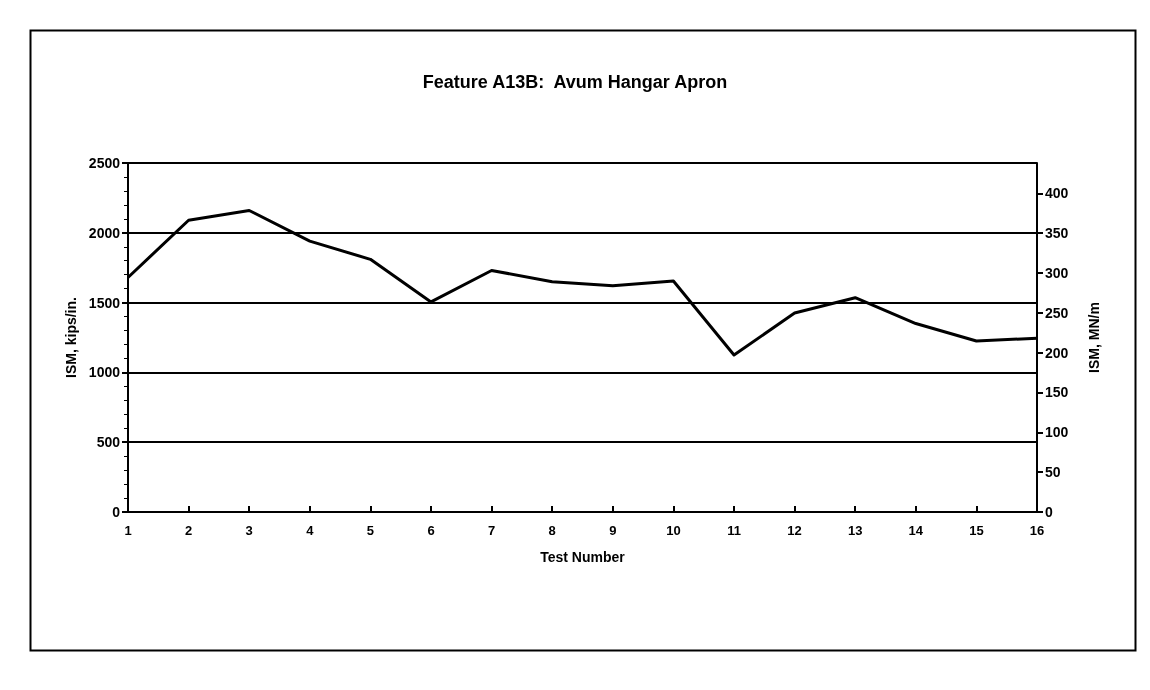  Describe the element at coordinates (916, 530) in the screenshot. I see `x-tick-label: 14` at that location.